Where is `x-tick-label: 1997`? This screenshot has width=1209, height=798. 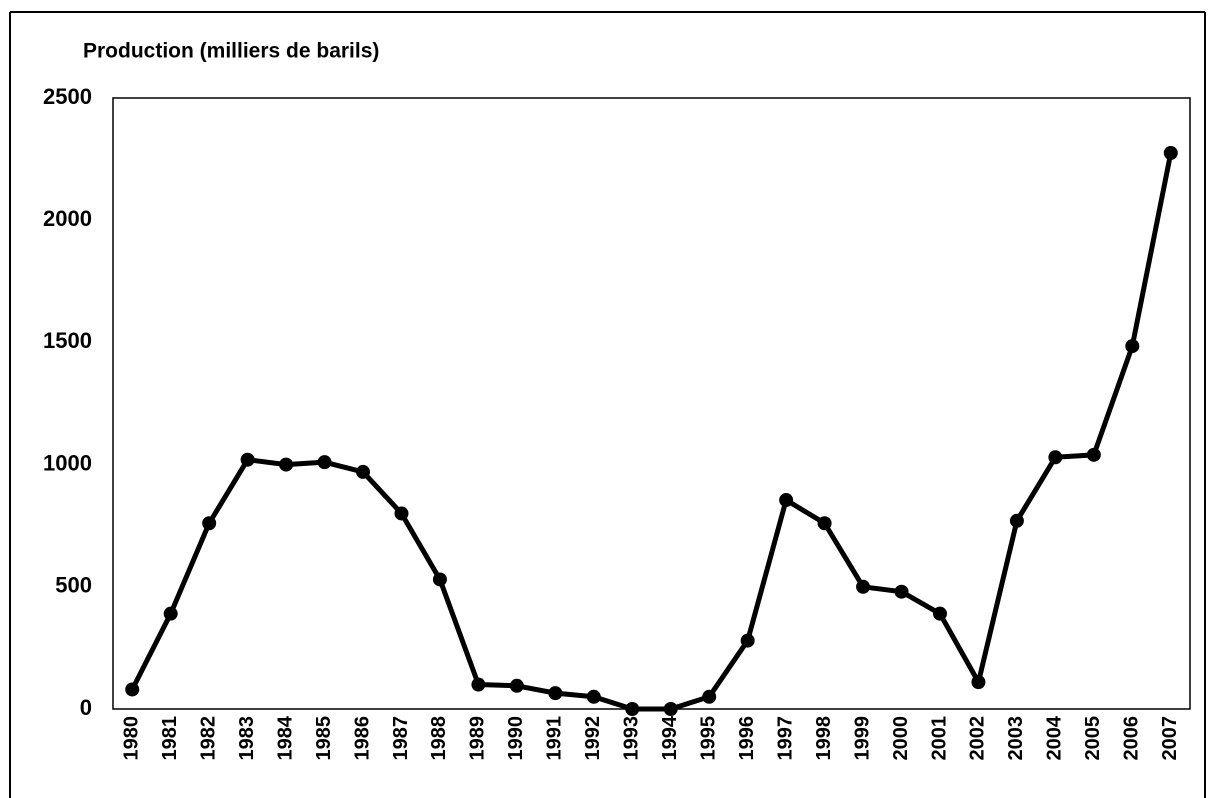 x-tick-label: 1997 is located at coordinates (785, 738).